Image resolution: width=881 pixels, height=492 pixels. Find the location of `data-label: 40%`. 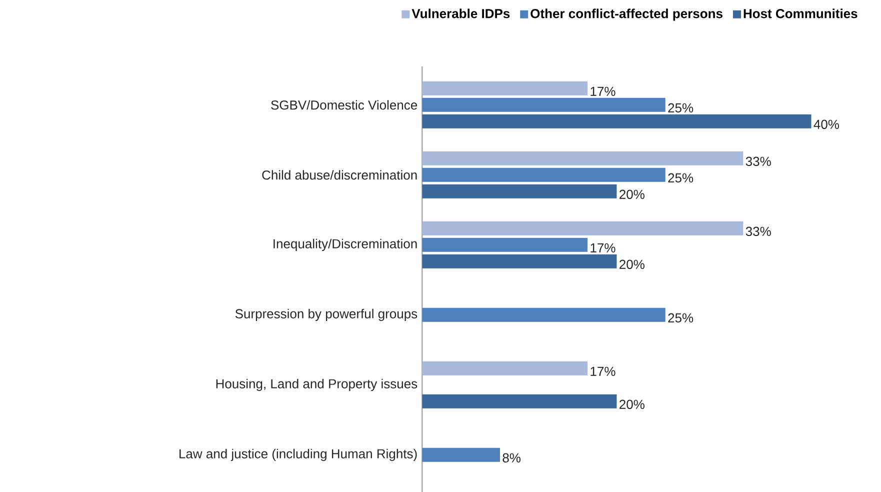

data-label: 40% is located at coordinates (826, 124).